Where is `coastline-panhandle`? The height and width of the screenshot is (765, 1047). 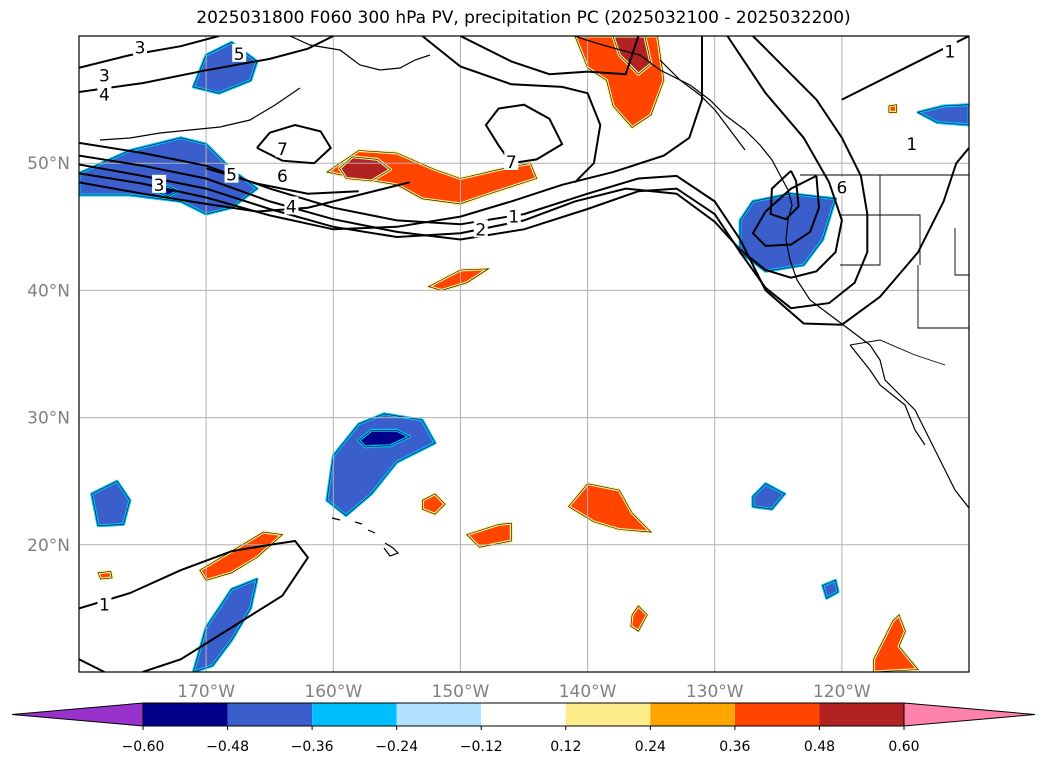
coastline-panhandle is located at coordinates (702, 105).